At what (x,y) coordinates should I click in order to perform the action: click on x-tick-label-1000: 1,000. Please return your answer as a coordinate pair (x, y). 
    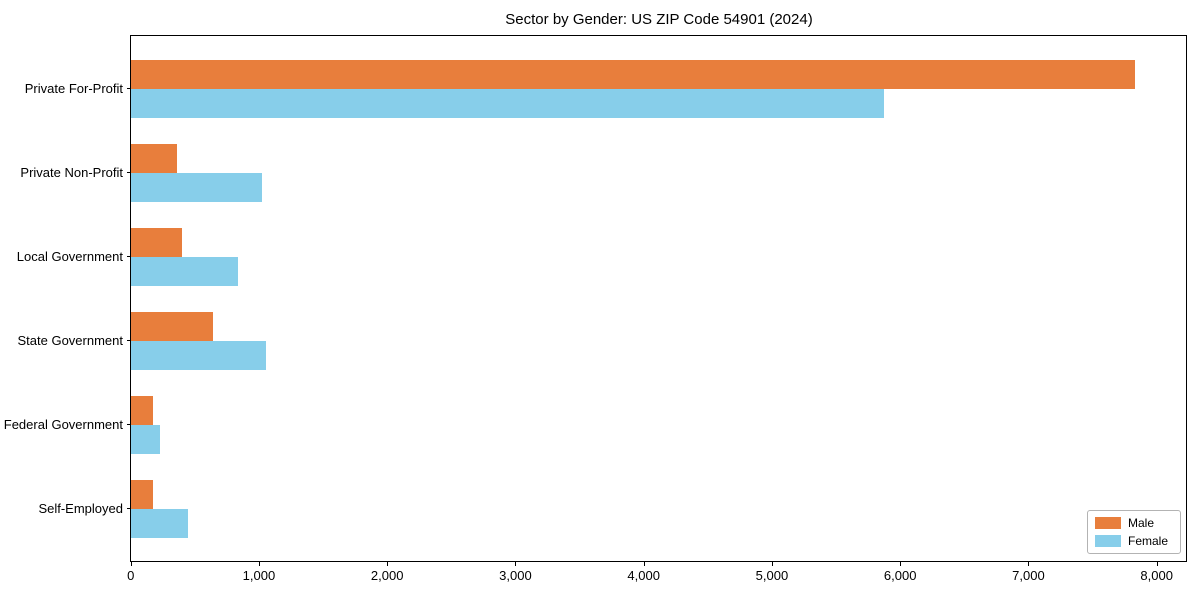
    Looking at the image, I should click on (259, 575).